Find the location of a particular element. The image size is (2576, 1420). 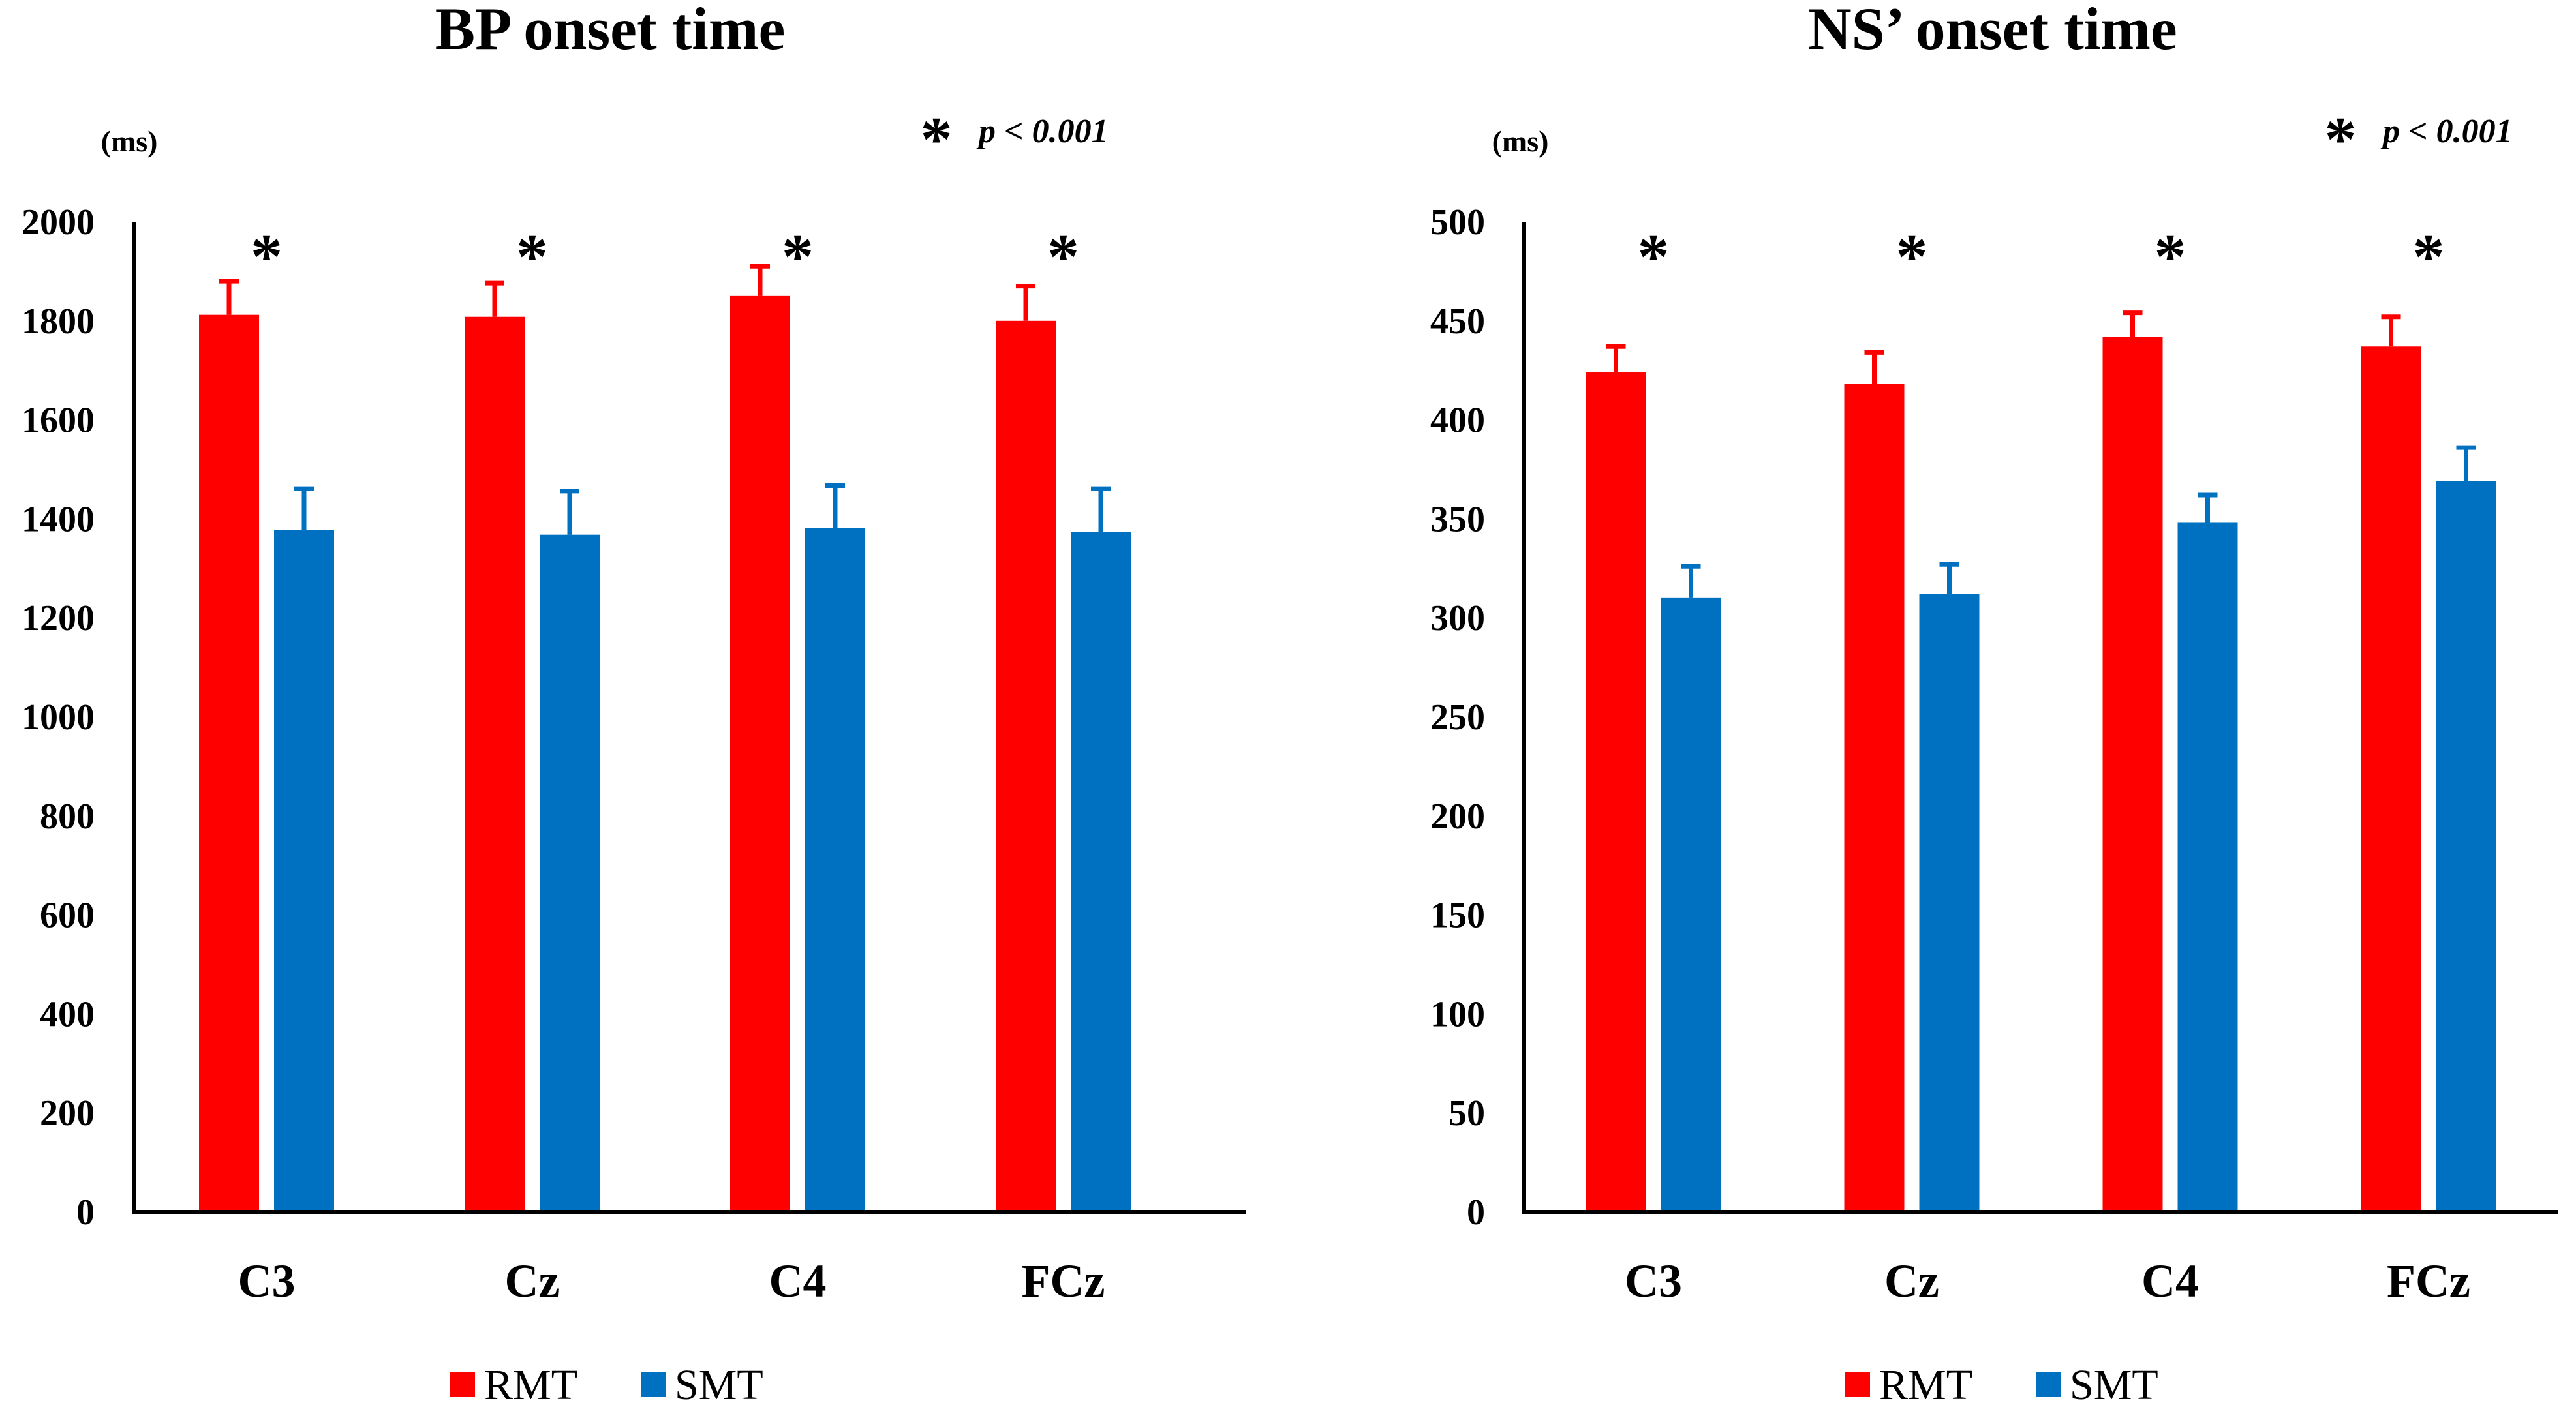

y-tick-label: 1200 is located at coordinates (59, 618).